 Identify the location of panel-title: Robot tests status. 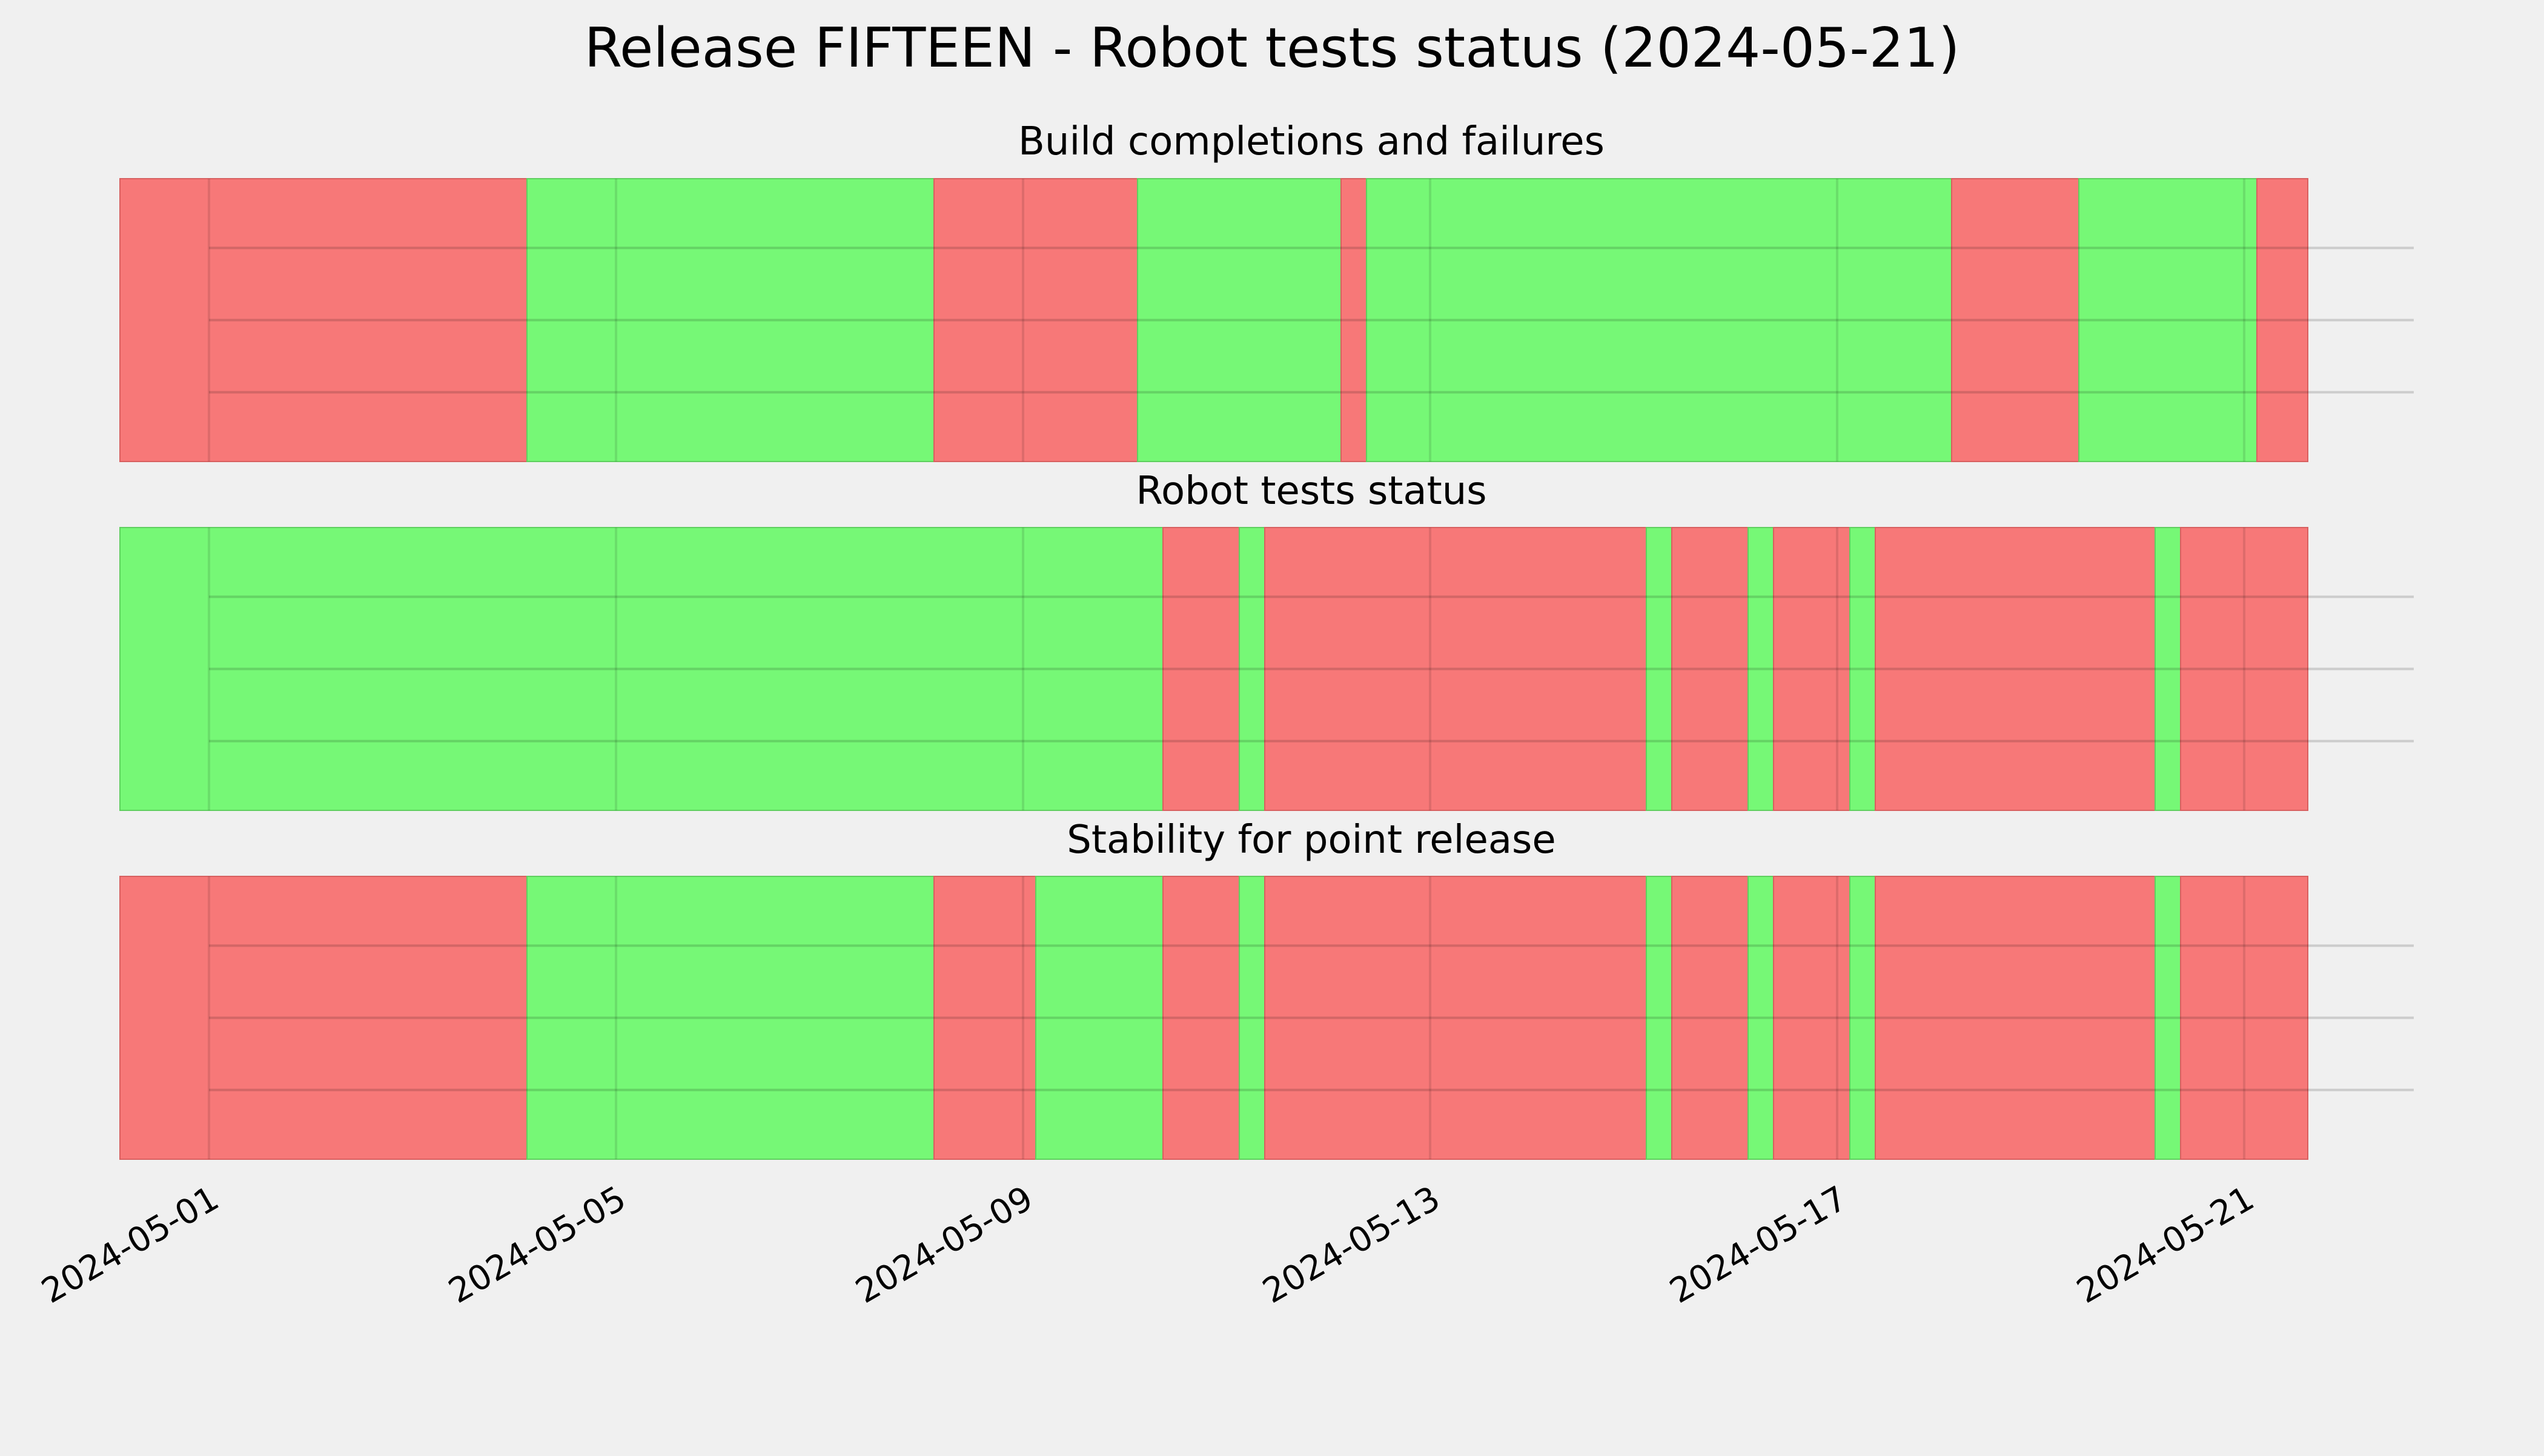
(1311, 491).